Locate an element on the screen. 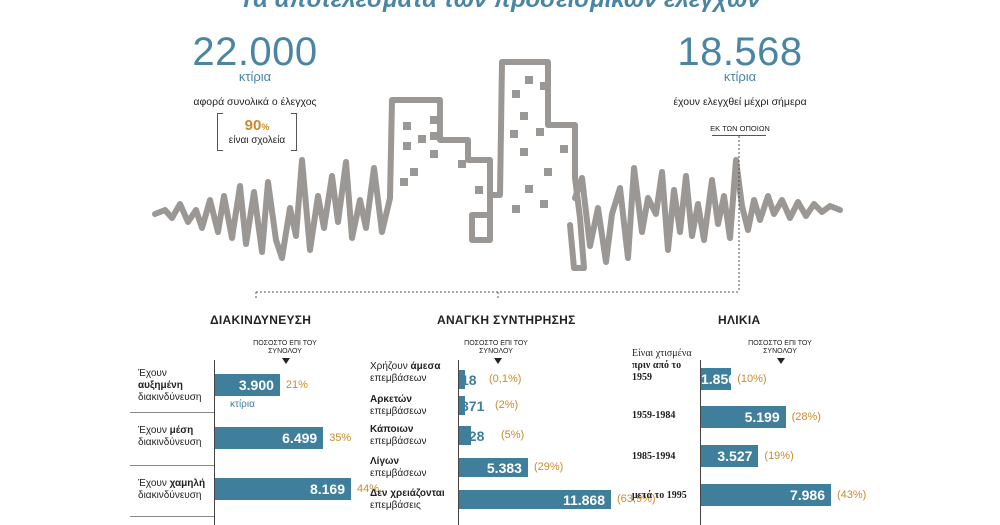 The height and width of the screenshot is (525, 1000). category-label: Λίγων επεμβάσεων is located at coordinates (413, 468).